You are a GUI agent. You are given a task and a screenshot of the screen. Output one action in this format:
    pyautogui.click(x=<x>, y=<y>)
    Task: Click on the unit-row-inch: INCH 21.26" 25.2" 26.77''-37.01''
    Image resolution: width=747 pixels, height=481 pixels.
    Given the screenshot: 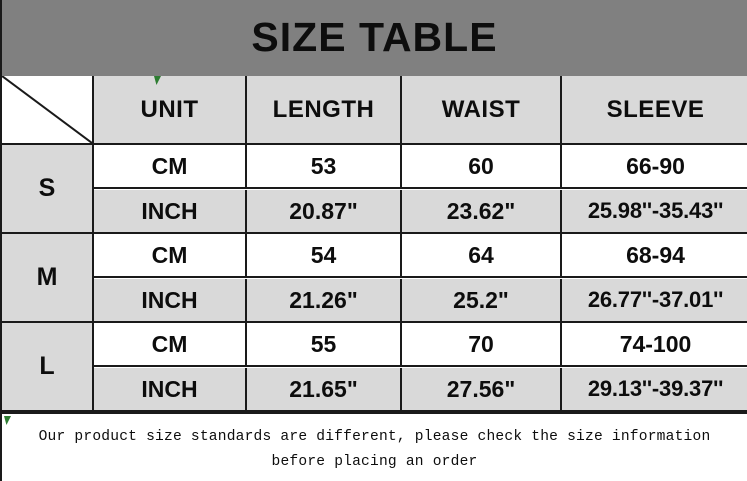 What is the action you would take?
    pyautogui.click(x=420, y=301)
    